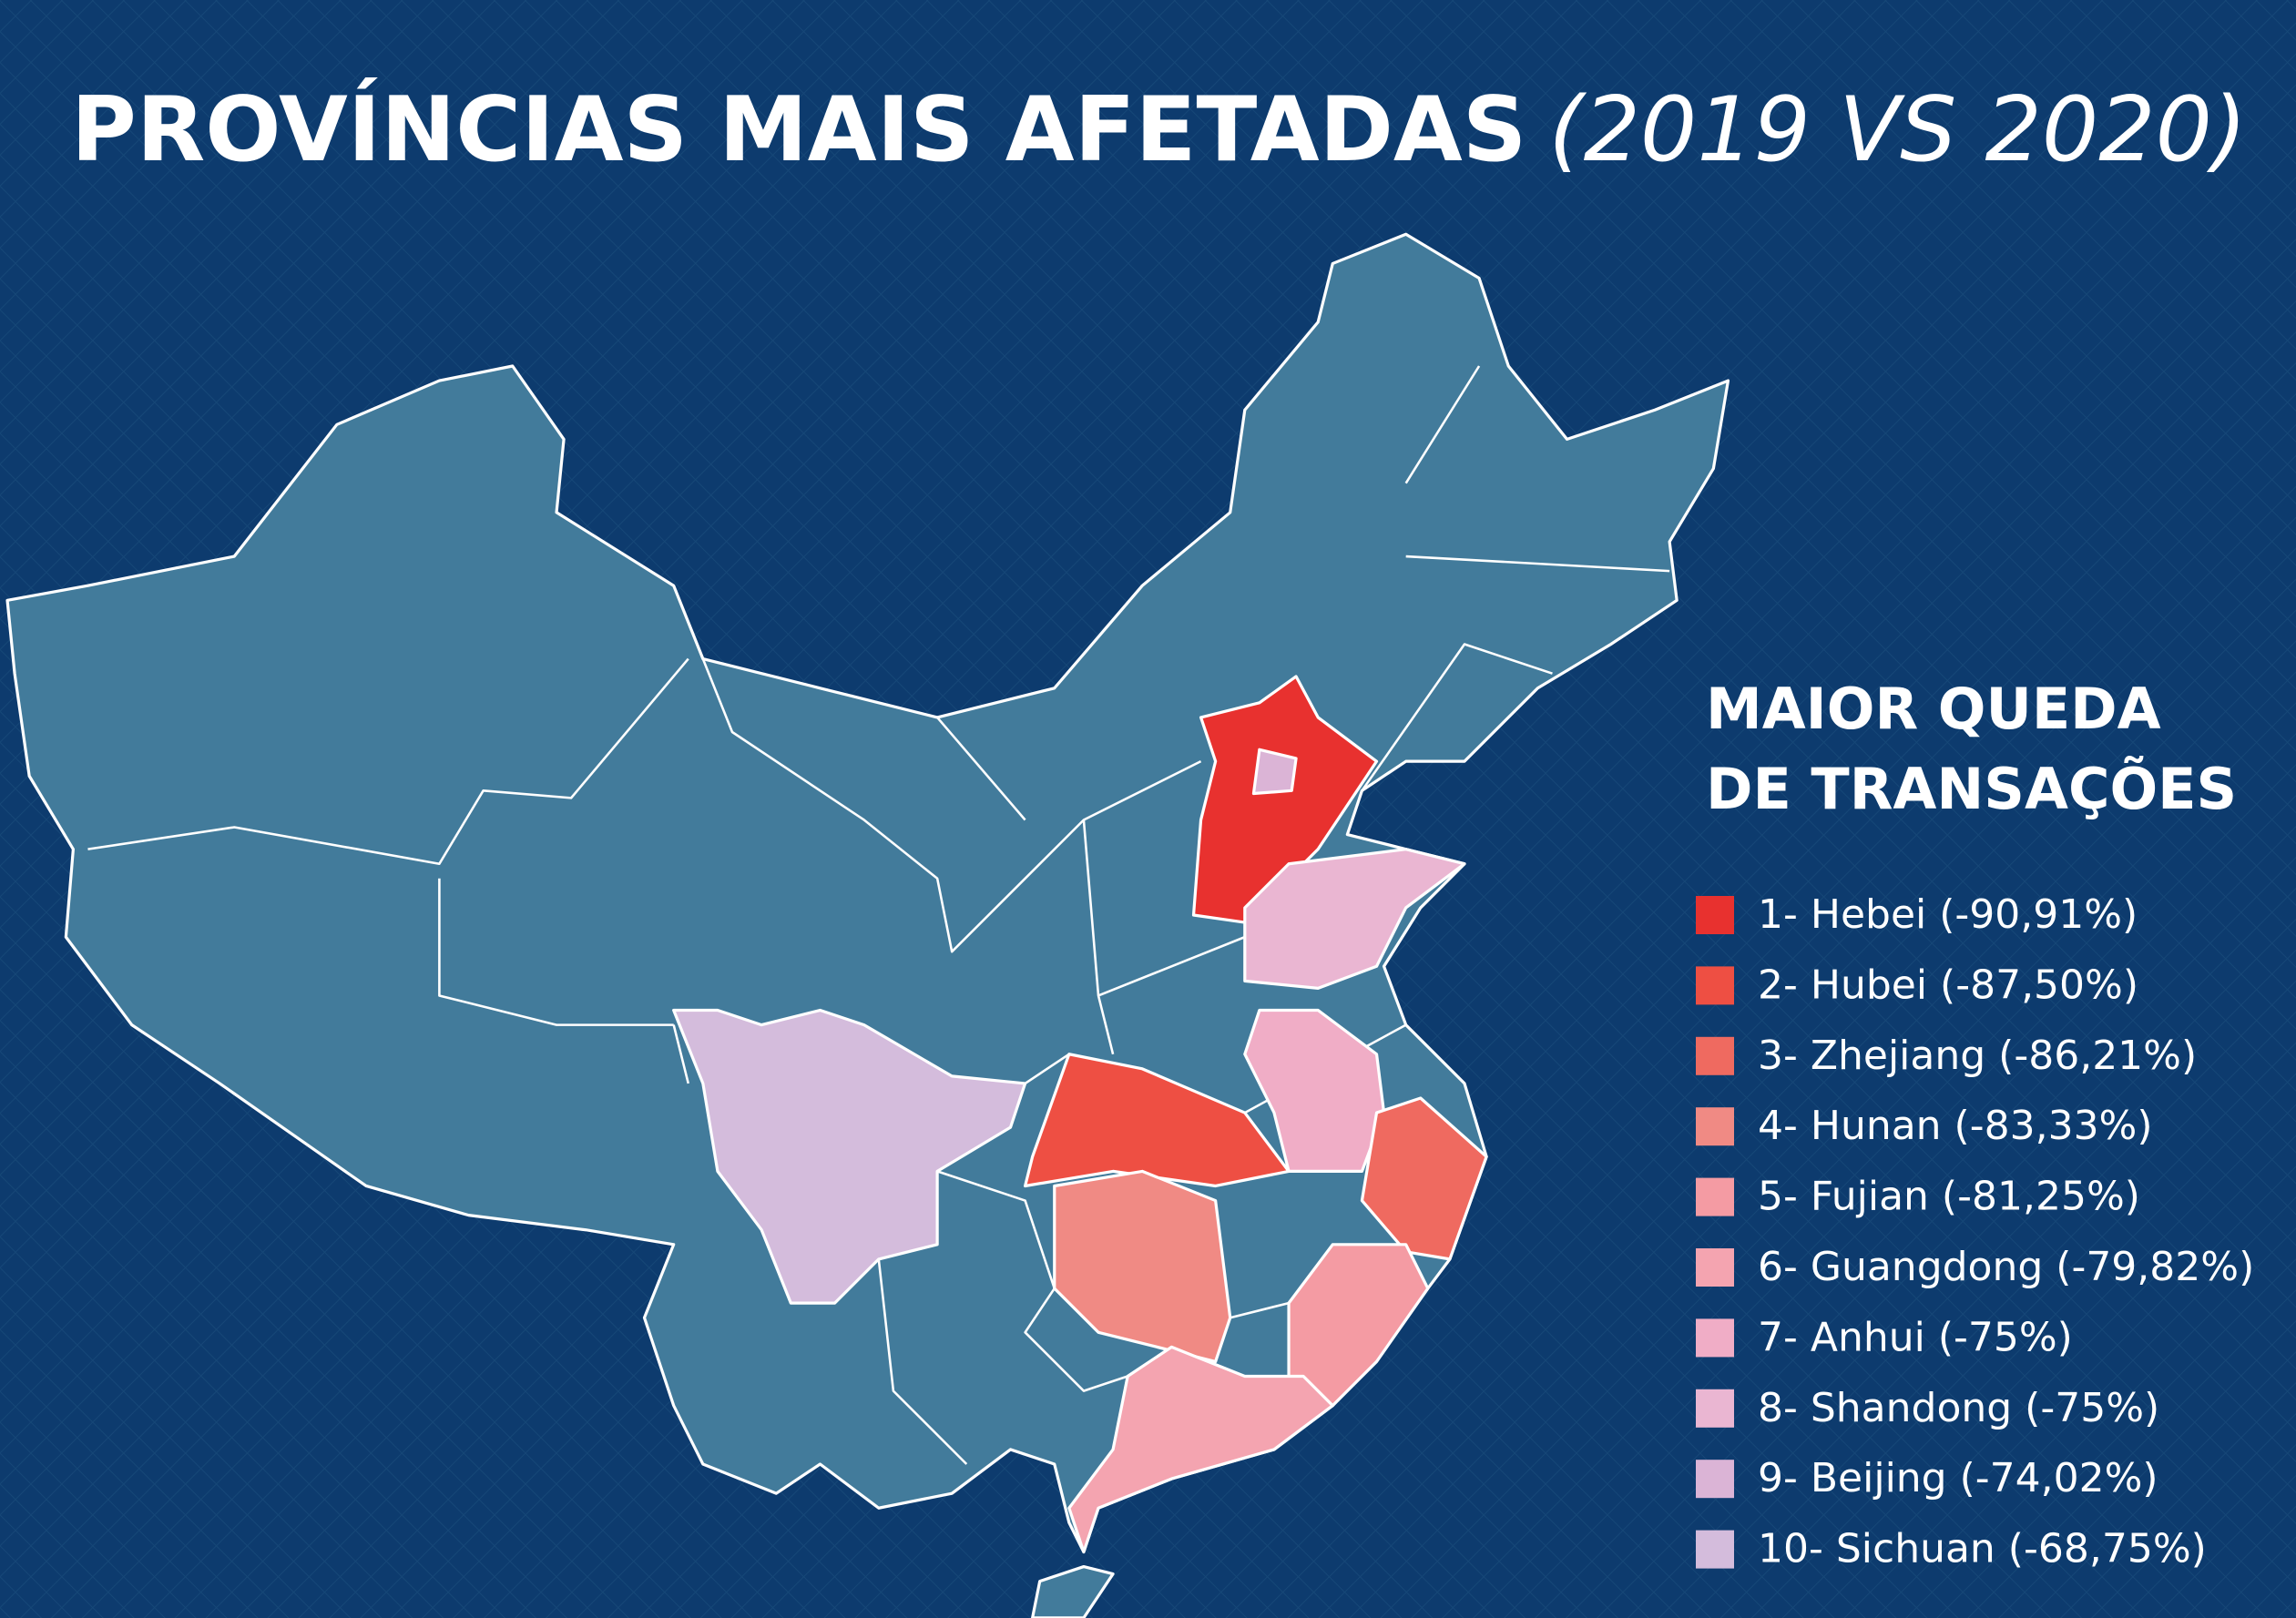 The height and width of the screenshot is (1618, 2296). Describe the element at coordinates (1948, 985) in the screenshot. I see `legend-label: 2- Hubei (-87,50%)` at that location.